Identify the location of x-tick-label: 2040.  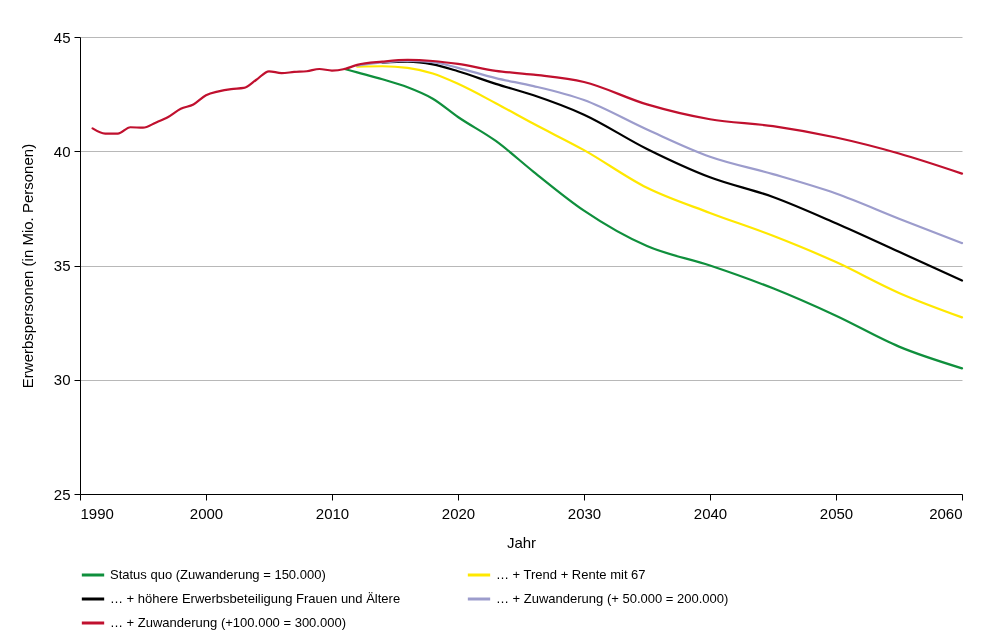
(710, 513).